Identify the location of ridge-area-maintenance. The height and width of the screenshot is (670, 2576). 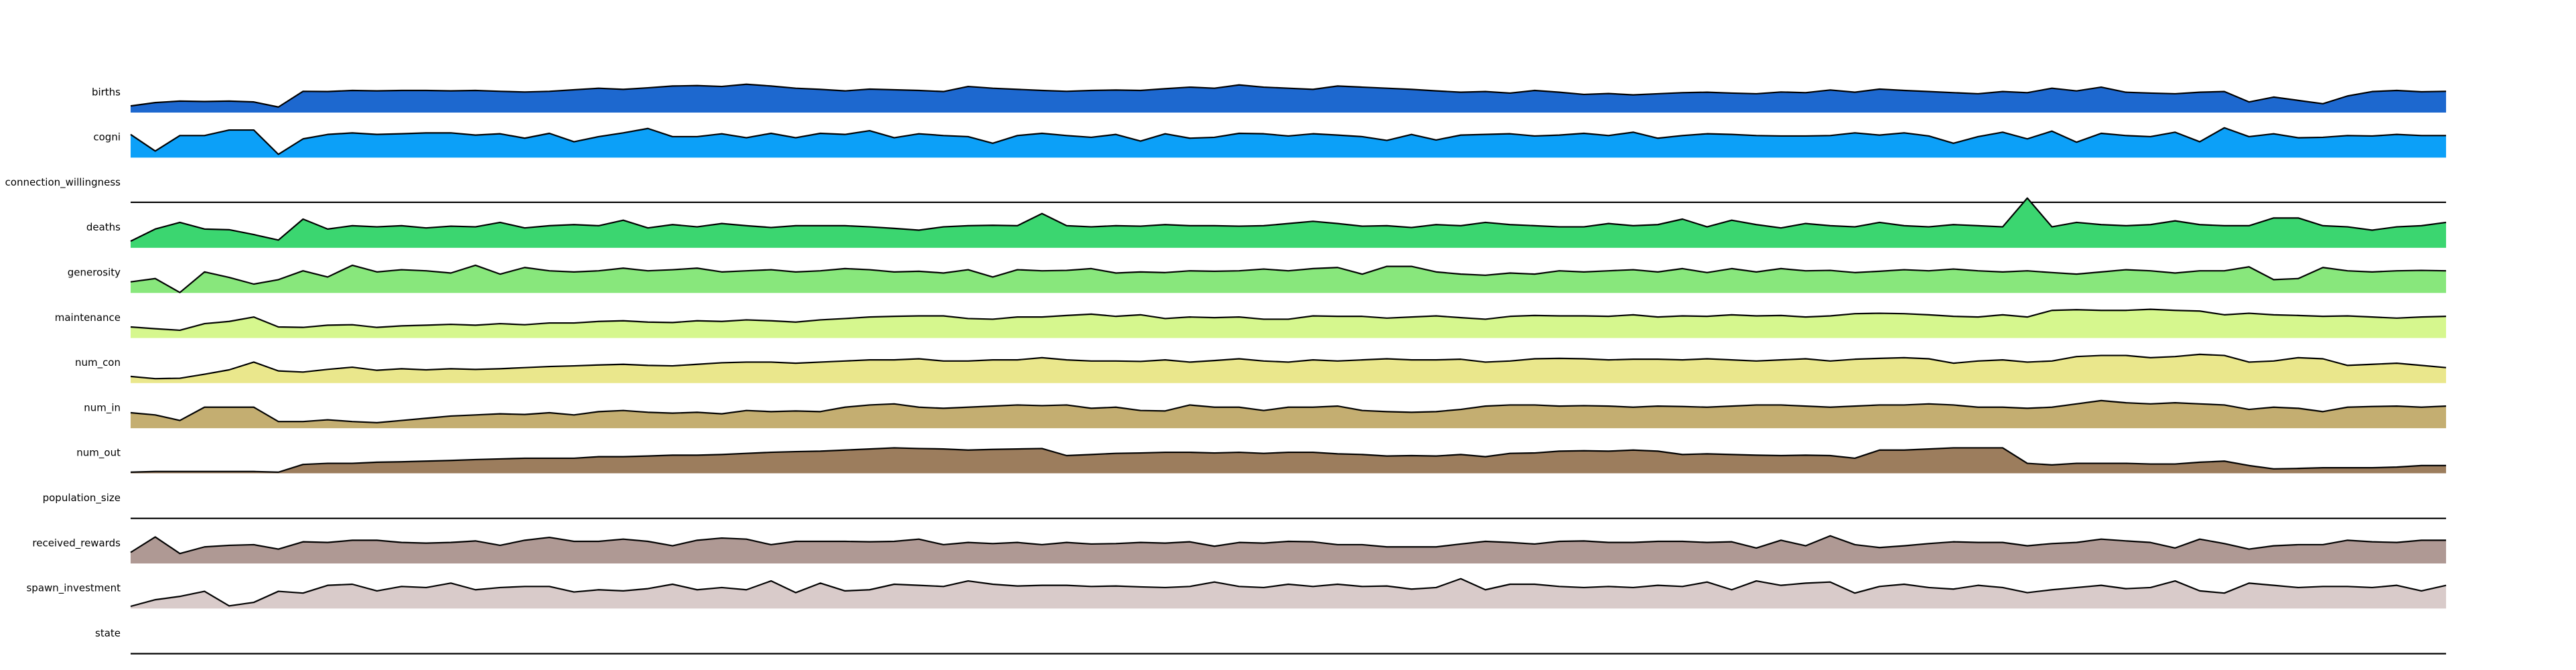
(1288, 324).